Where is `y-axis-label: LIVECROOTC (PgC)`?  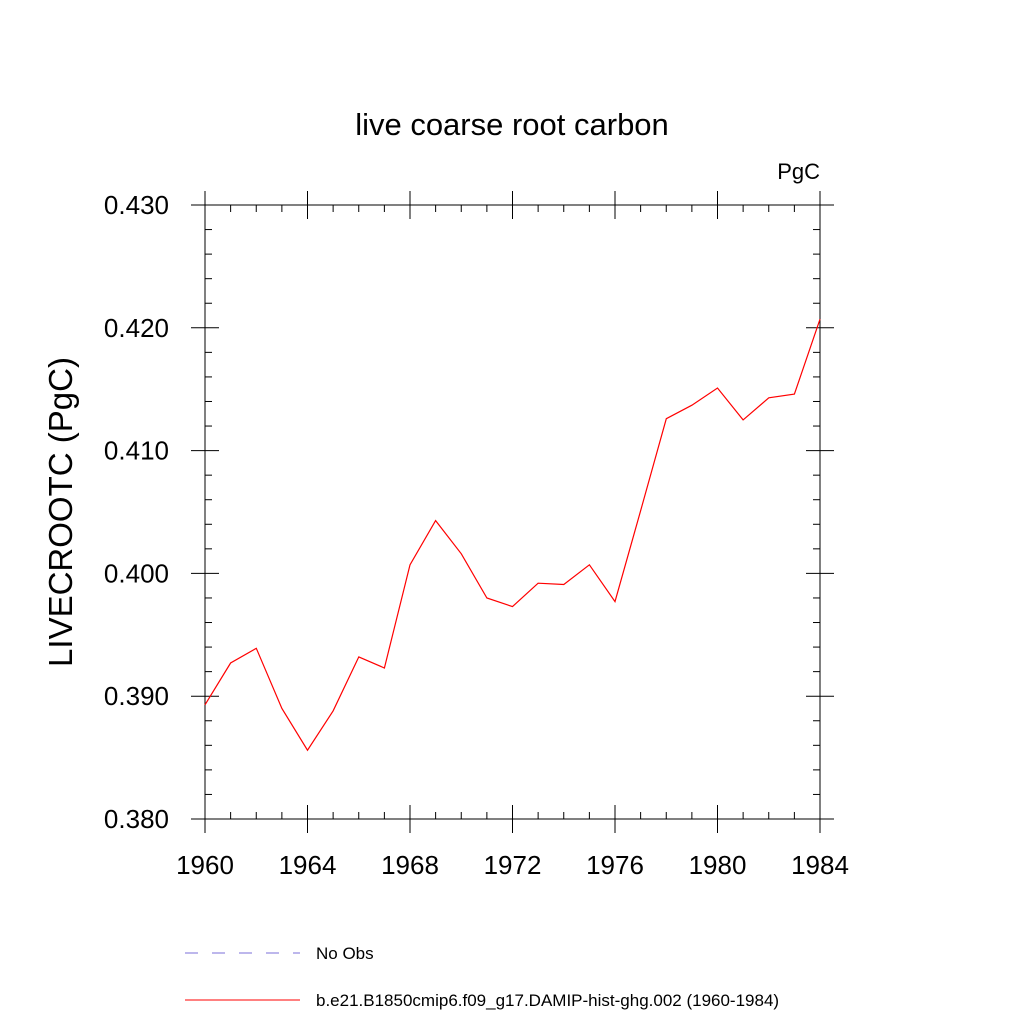 y-axis-label: LIVECROOTC (PgC) is located at coordinates (60, 512).